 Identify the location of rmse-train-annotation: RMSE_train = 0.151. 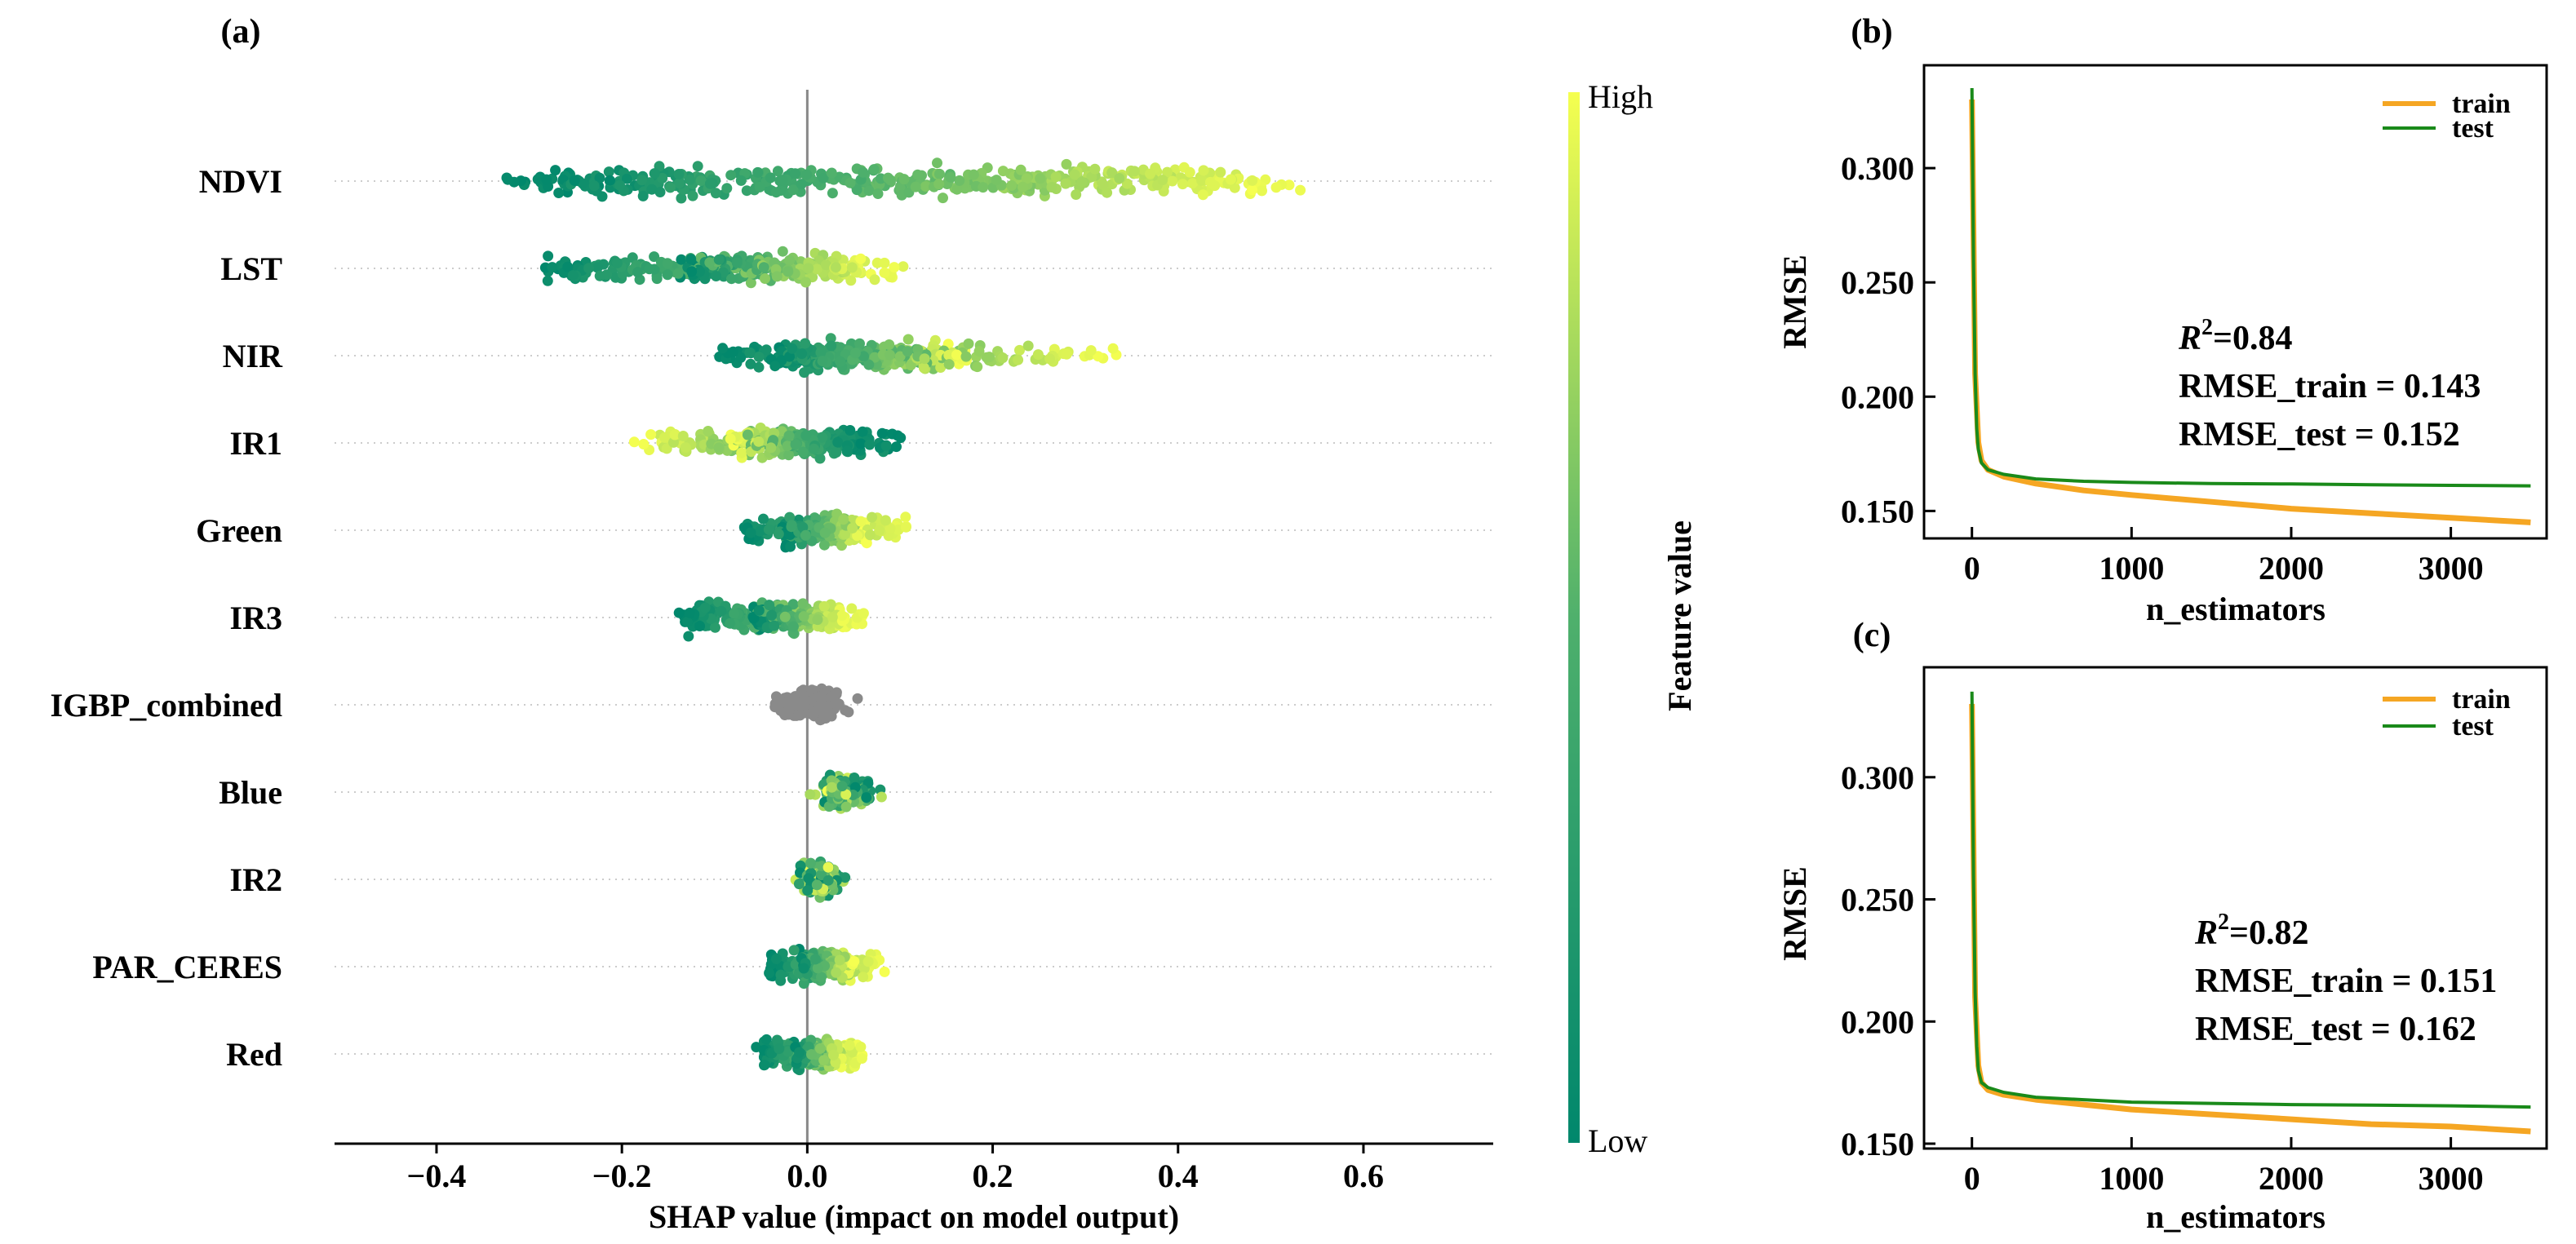
(2346, 981).